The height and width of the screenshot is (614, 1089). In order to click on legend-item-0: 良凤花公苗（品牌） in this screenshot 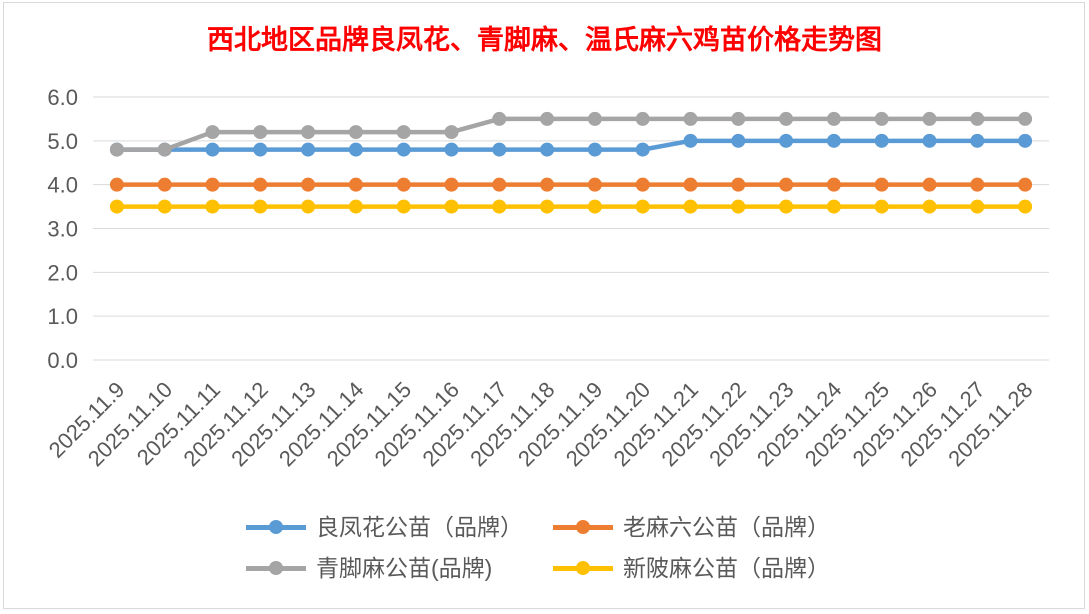, I will do `click(384, 527)`.